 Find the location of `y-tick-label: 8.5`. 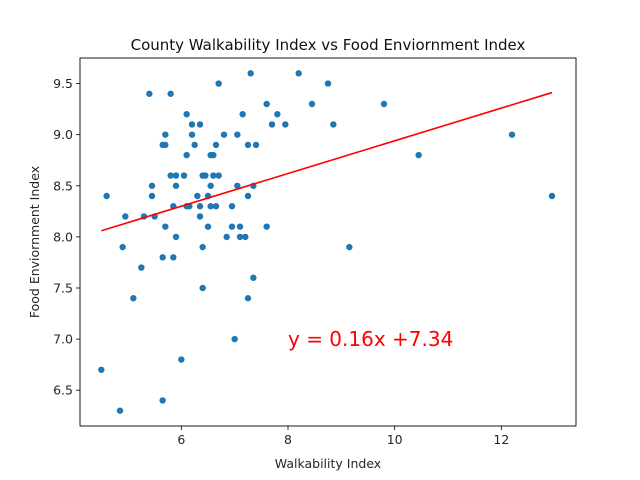

y-tick-label: 8.5 is located at coordinates (63, 185).